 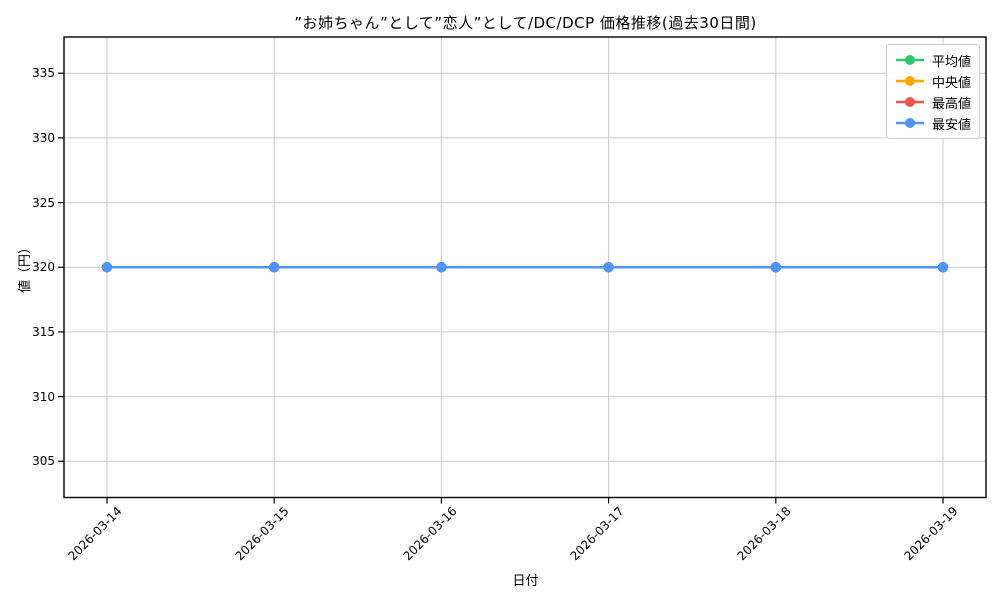 I want to click on x-axis-label: 日付, so click(x=525, y=581).